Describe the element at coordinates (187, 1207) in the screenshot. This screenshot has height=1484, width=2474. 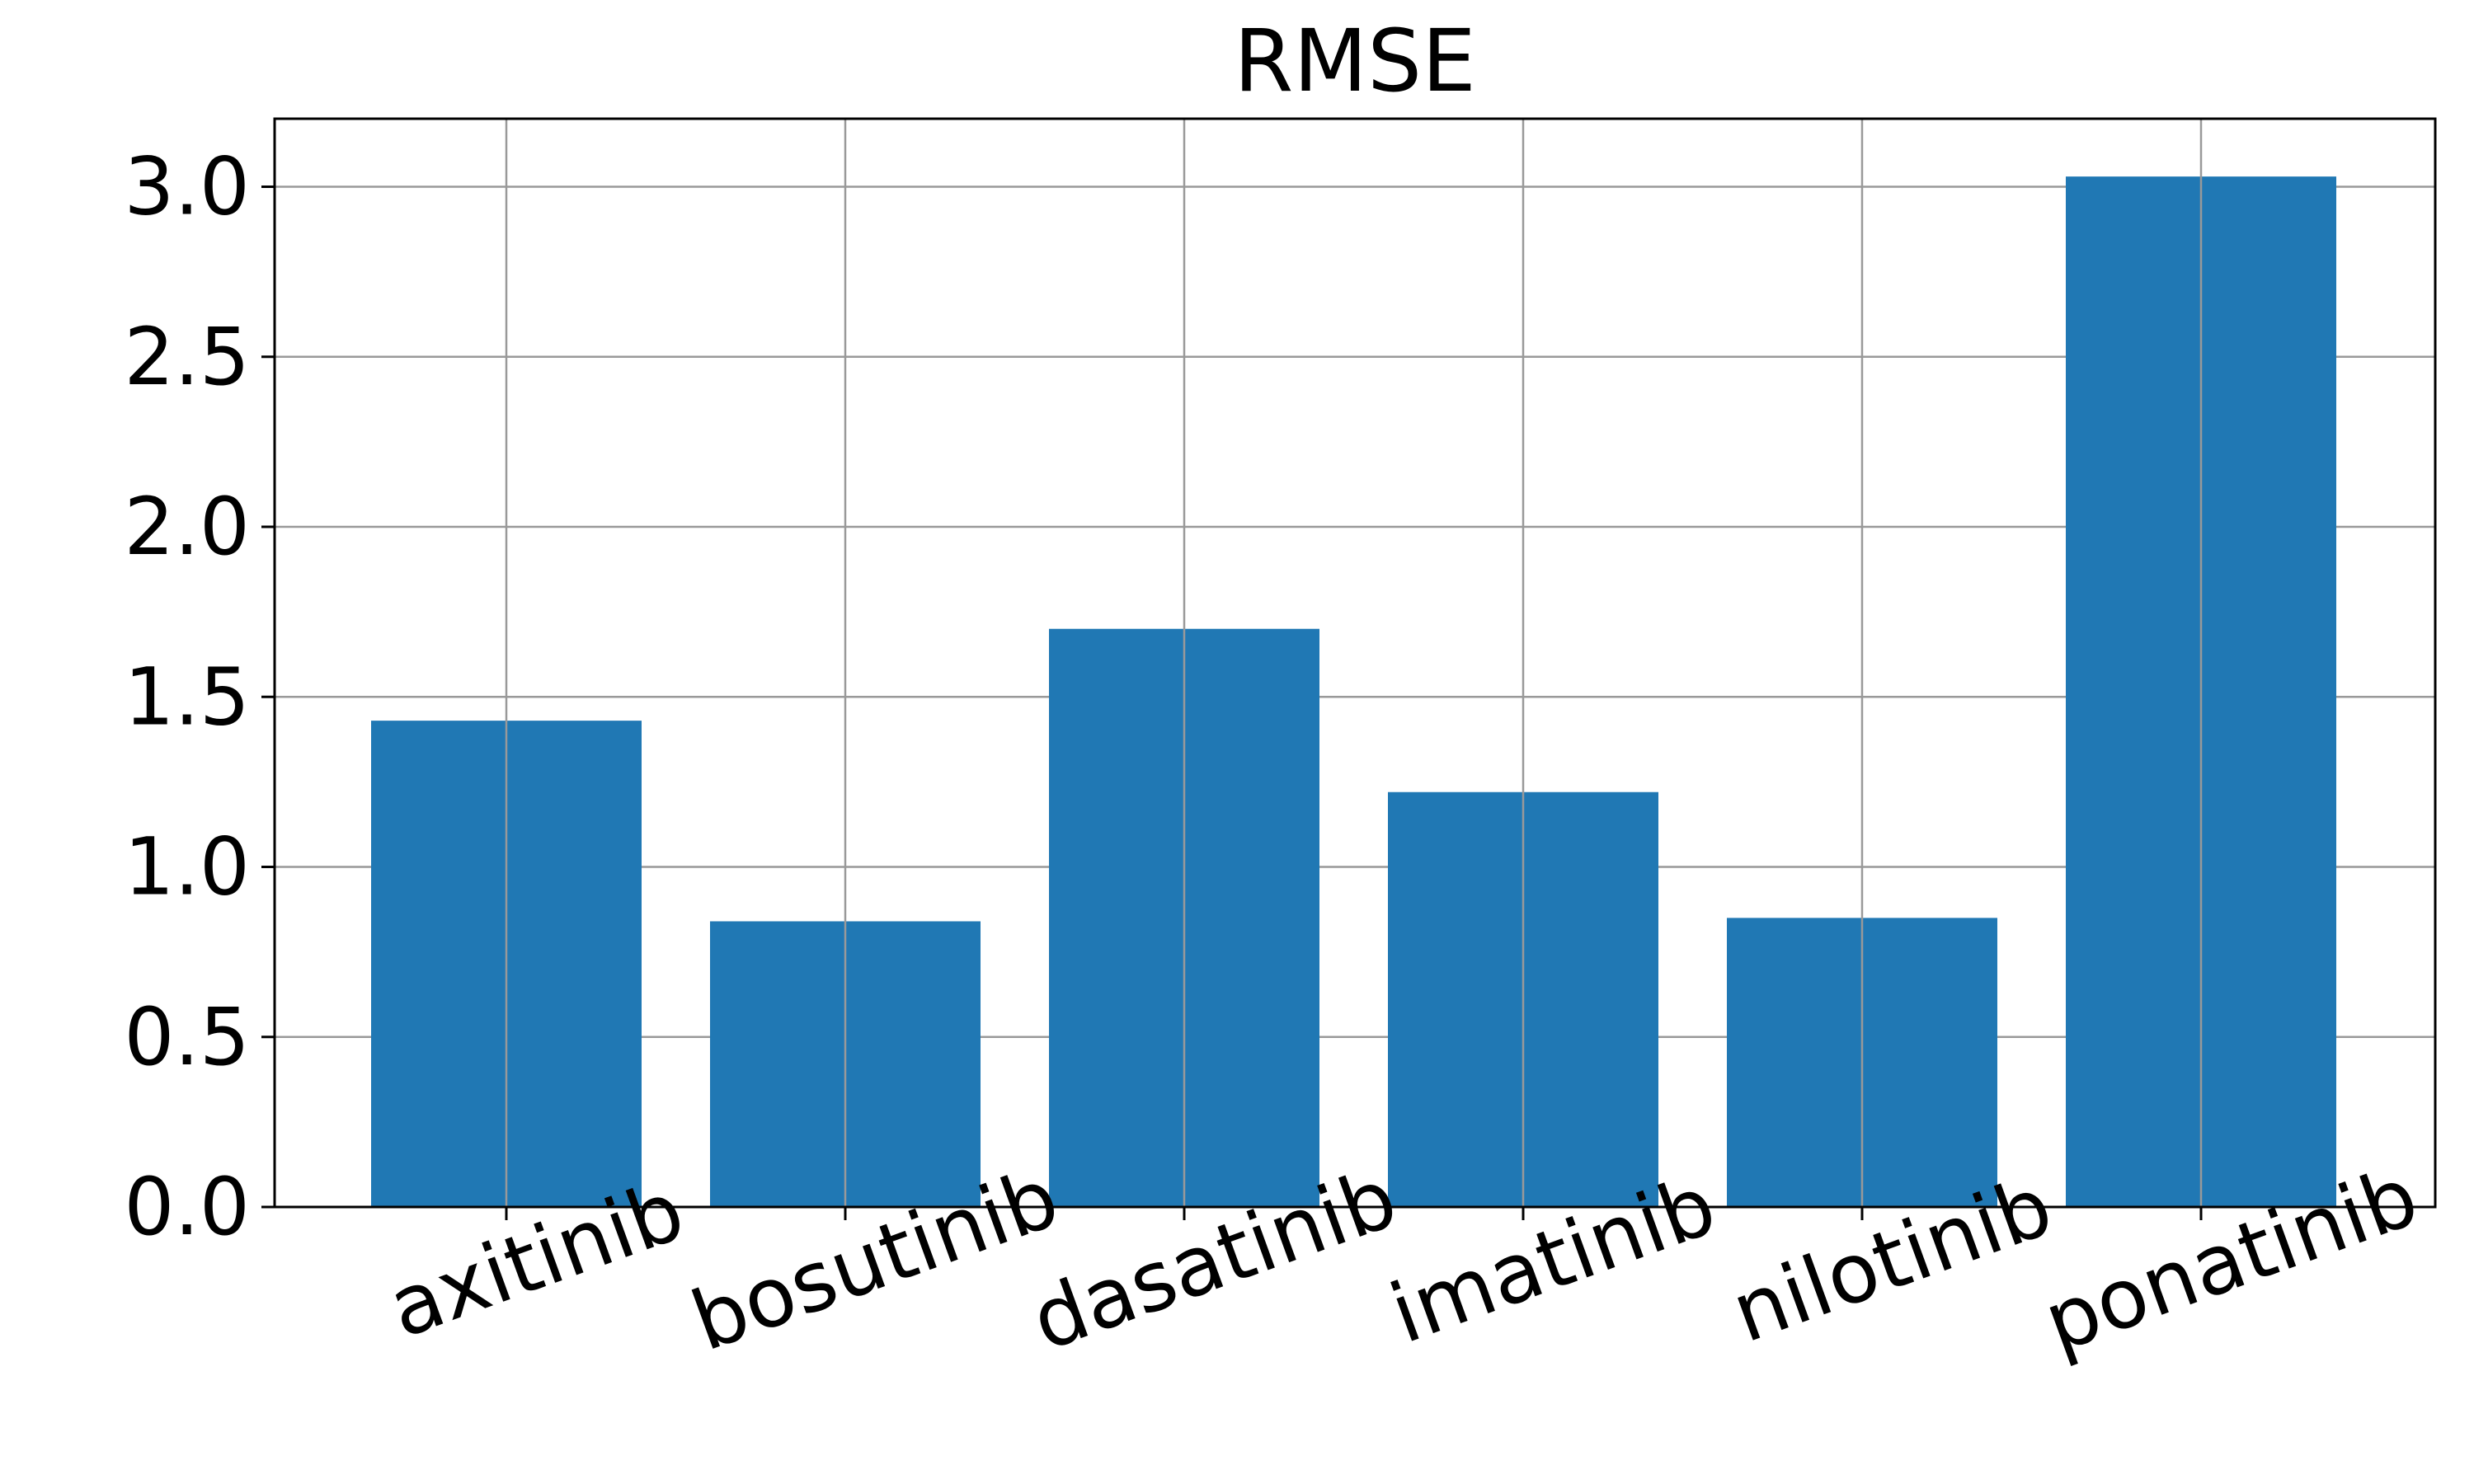
I see `y-tick-label: 0.0` at that location.